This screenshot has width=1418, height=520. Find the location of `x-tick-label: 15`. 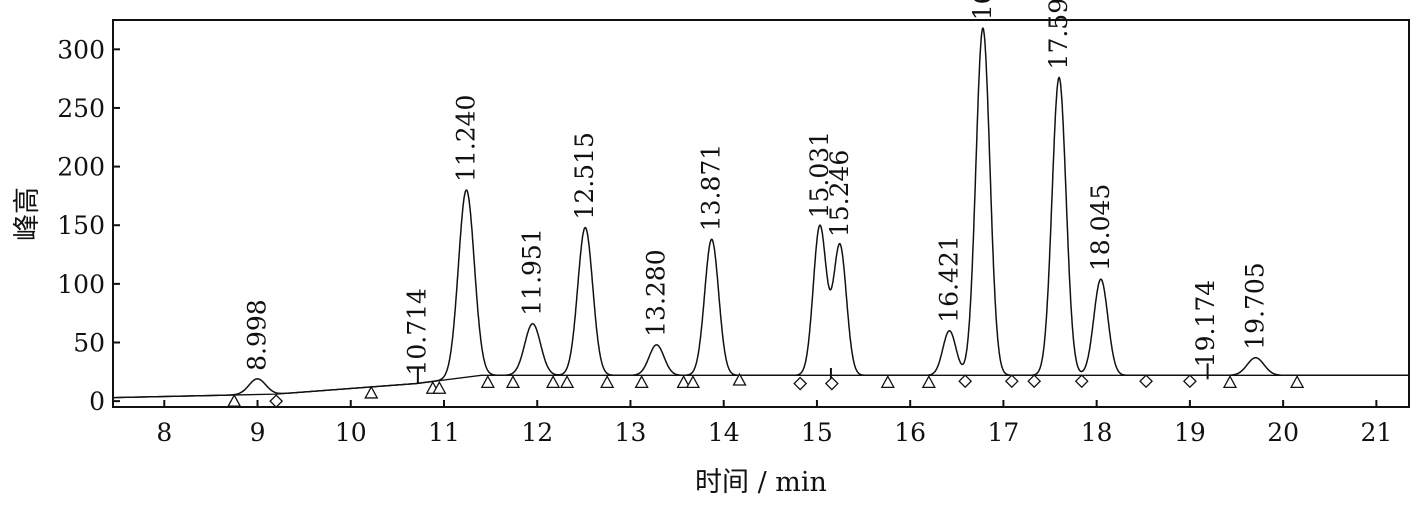

x-tick-label: 15 is located at coordinates (817, 432).